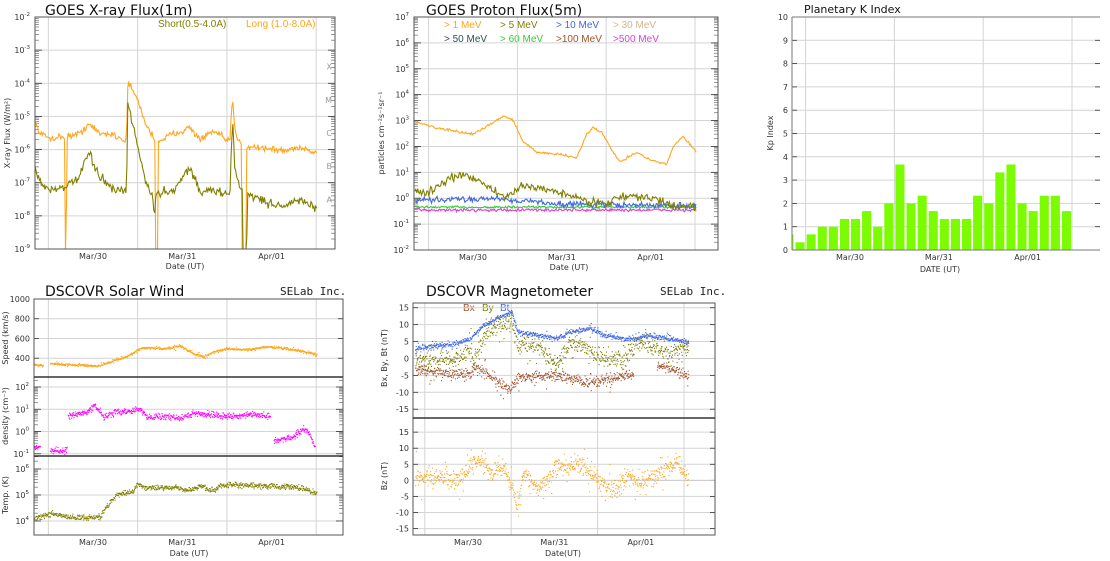  What do you see at coordinates (185, 133) in the screenshot?
I see `xray-plot-border` at bounding box center [185, 133].